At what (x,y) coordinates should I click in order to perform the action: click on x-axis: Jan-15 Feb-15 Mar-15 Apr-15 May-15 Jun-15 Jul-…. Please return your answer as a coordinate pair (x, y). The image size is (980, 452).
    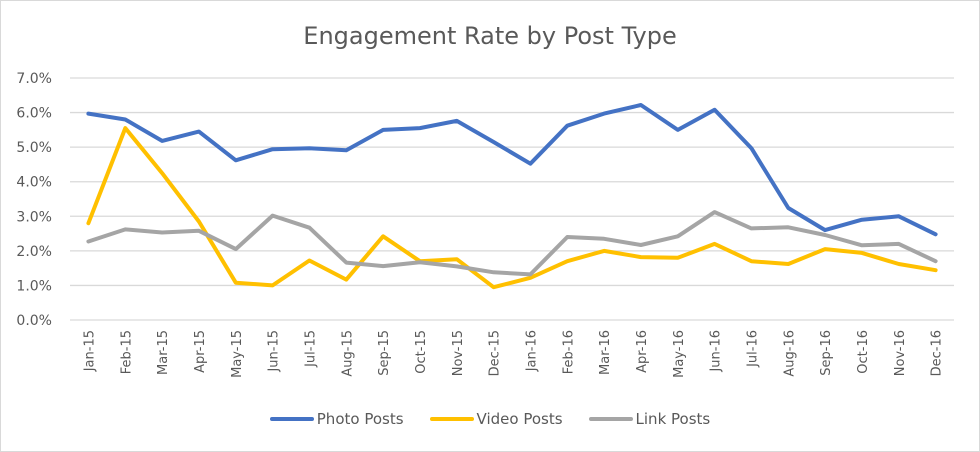
    Looking at the image, I should click on (513, 354).